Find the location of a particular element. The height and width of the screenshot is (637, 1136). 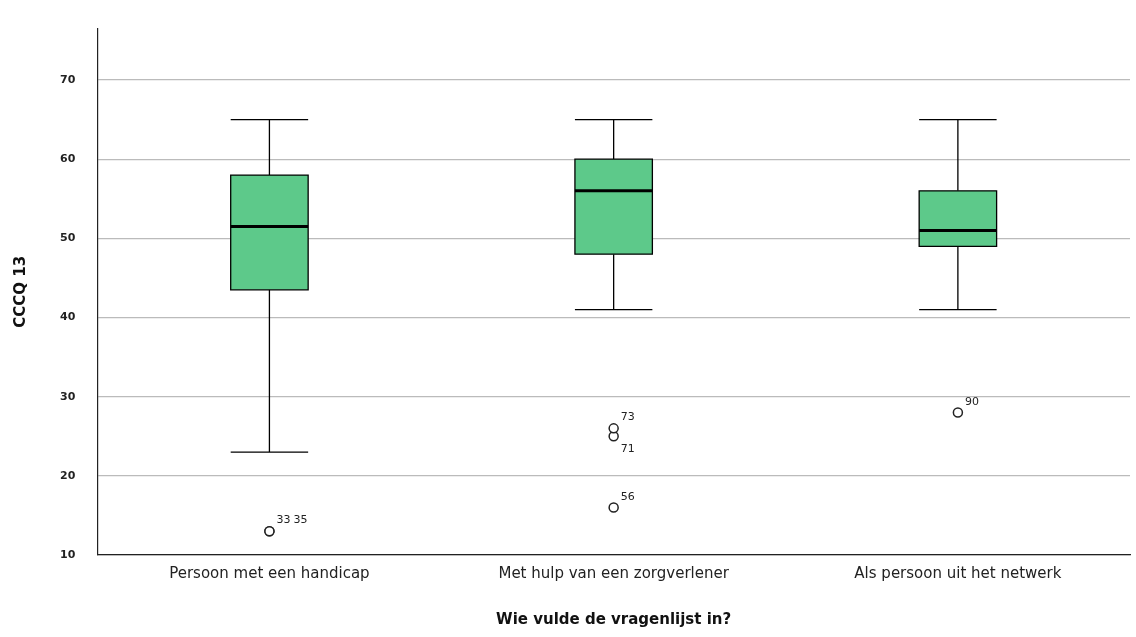

annotation: 35 is located at coordinates (300, 520).